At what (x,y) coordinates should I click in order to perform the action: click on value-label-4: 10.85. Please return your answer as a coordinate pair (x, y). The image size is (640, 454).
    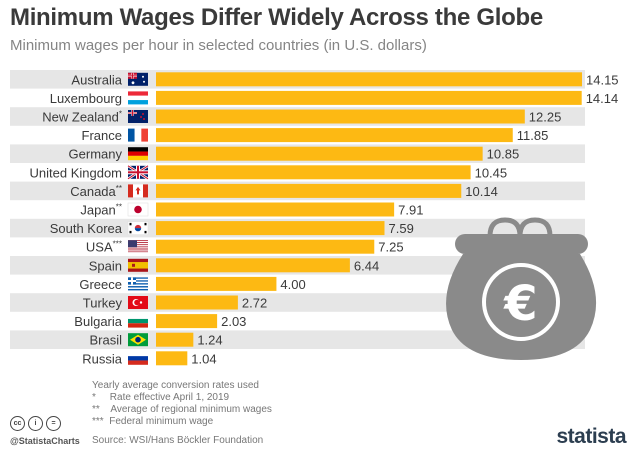
    Looking at the image, I should click on (503, 154).